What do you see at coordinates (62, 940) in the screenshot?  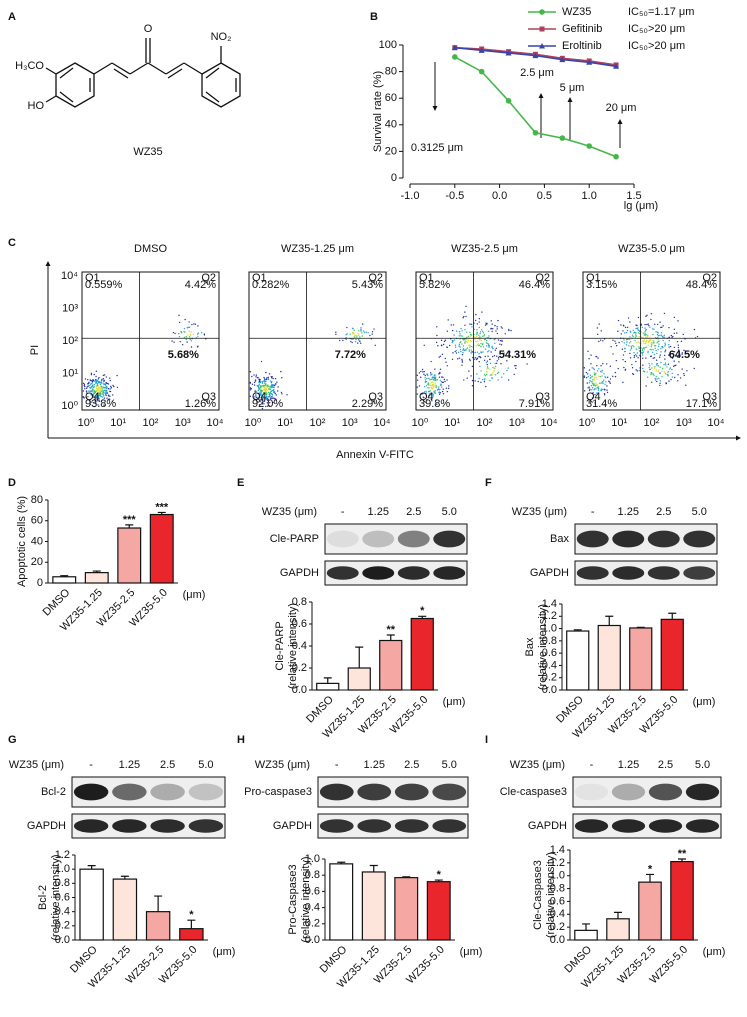 I see `y-tick-label: 0.0` at bounding box center [62, 940].